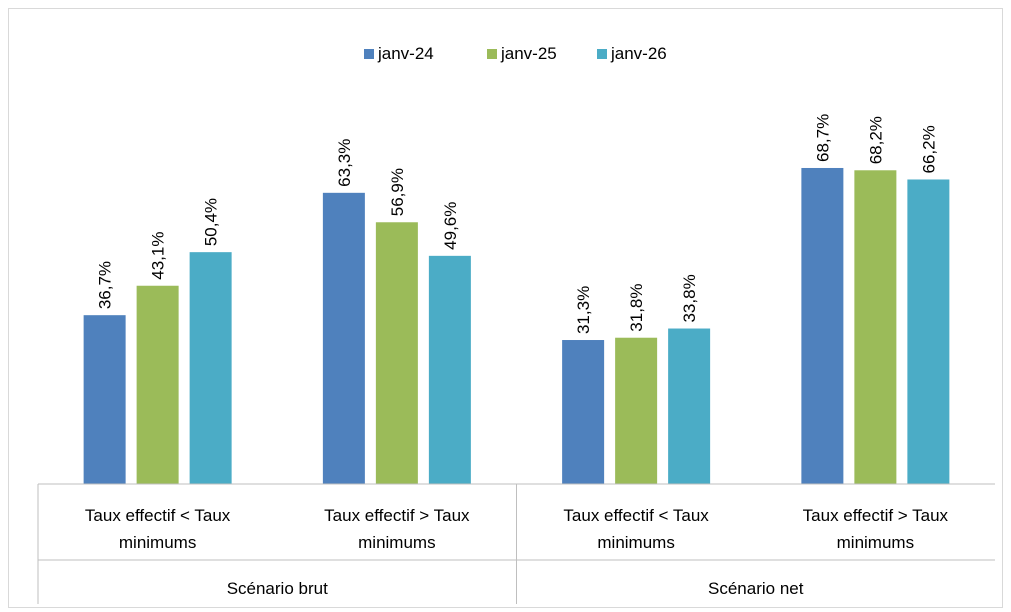 Image resolution: width=1011 pixels, height=612 pixels. What do you see at coordinates (822, 138) in the screenshot?
I see `data-label-janv-24-4: 68,7%` at bounding box center [822, 138].